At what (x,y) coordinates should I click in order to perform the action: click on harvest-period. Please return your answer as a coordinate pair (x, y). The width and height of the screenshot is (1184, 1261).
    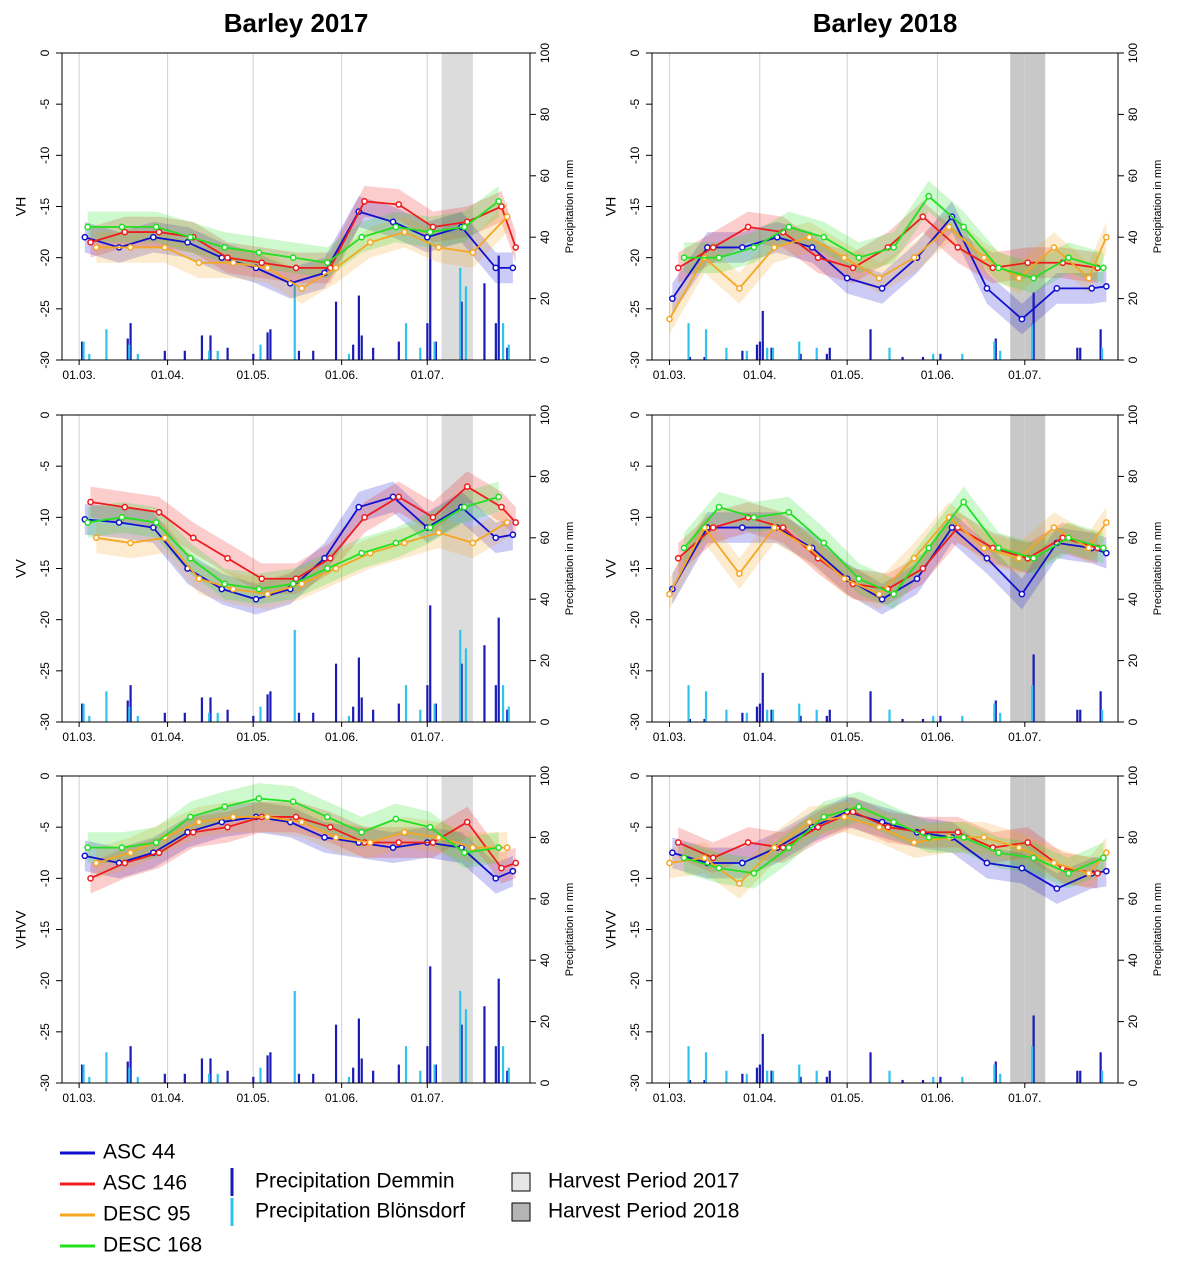
    Looking at the image, I should click on (457, 206).